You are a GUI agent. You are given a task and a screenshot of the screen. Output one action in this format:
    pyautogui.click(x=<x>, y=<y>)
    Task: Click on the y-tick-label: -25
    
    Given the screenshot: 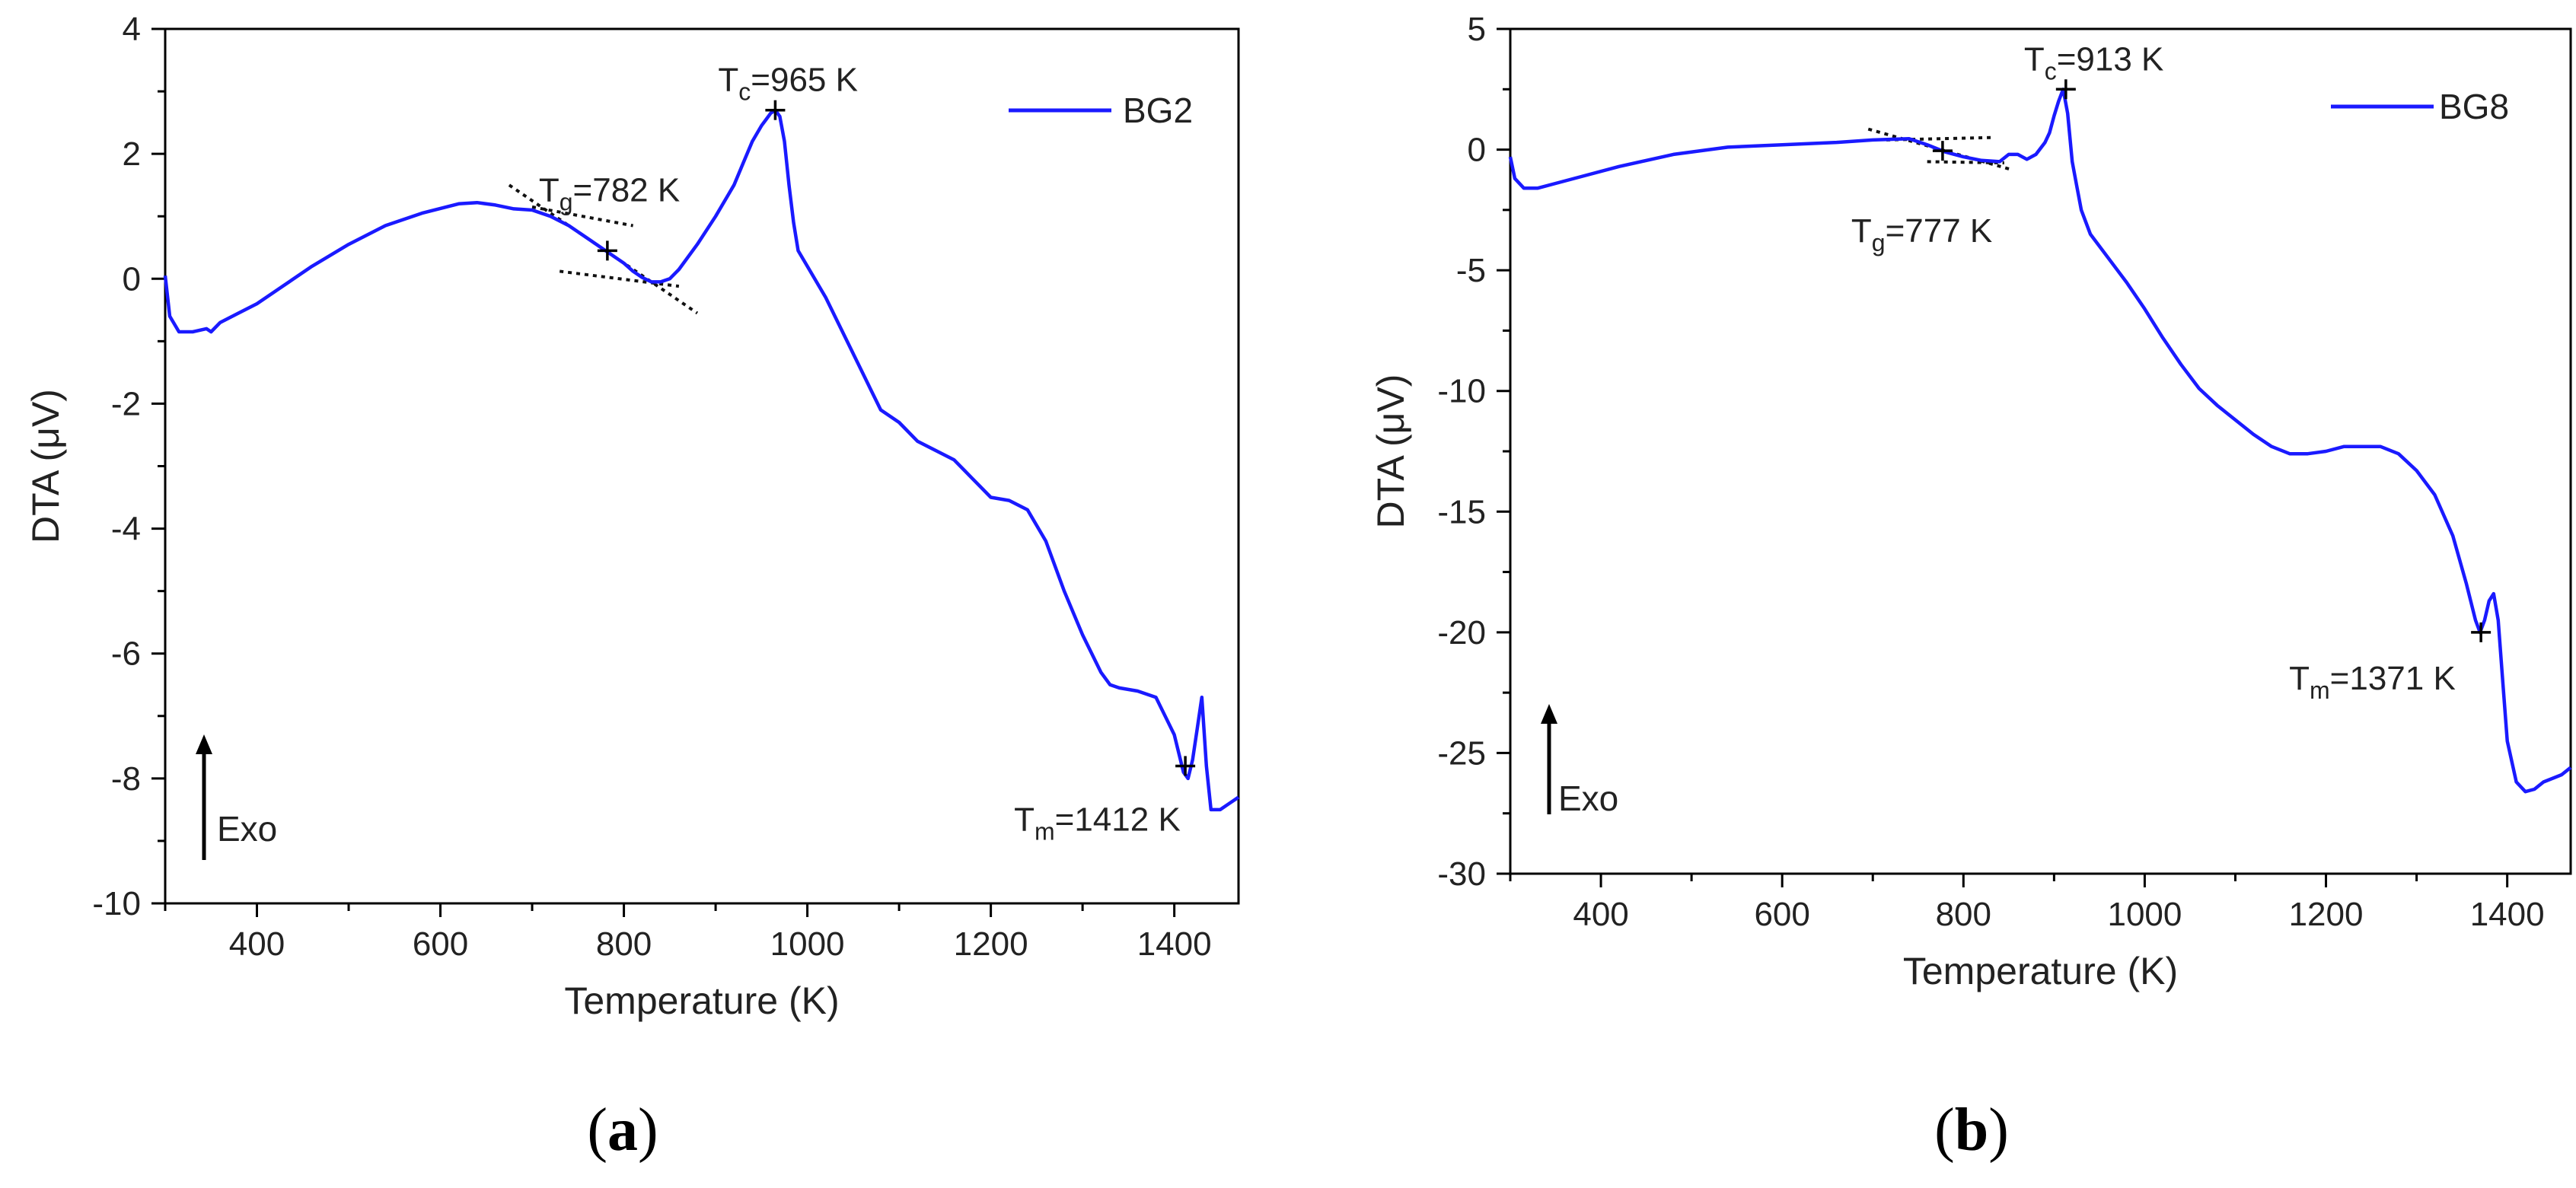 What is the action you would take?
    pyautogui.click(x=1461, y=753)
    